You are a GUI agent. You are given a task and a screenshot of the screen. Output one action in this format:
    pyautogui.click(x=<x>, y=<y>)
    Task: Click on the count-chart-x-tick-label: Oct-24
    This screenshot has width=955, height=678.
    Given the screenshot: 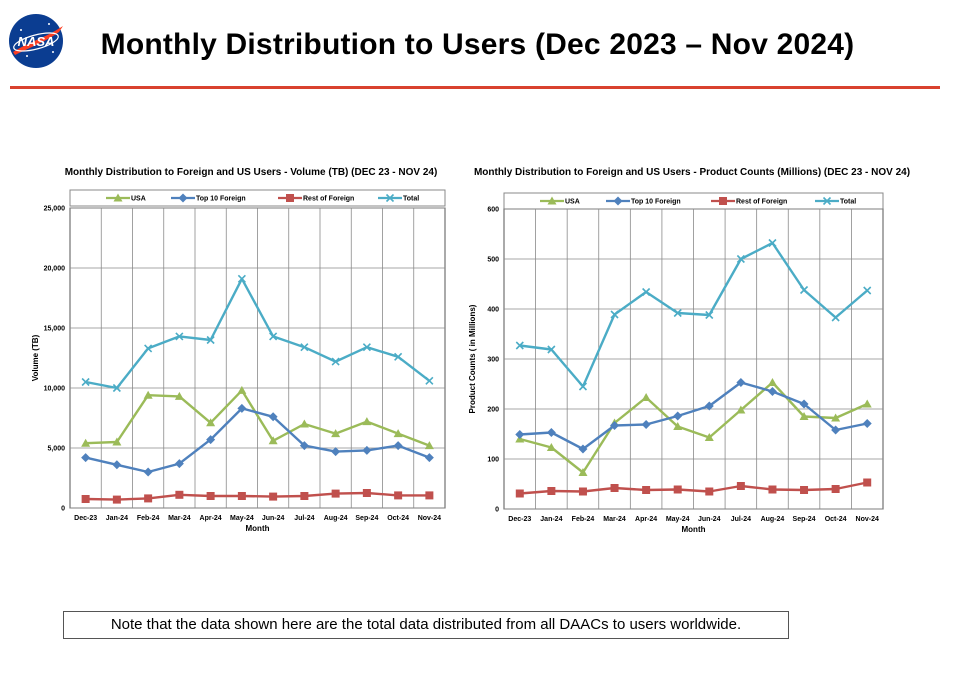 What is the action you would take?
    pyautogui.click(x=836, y=519)
    